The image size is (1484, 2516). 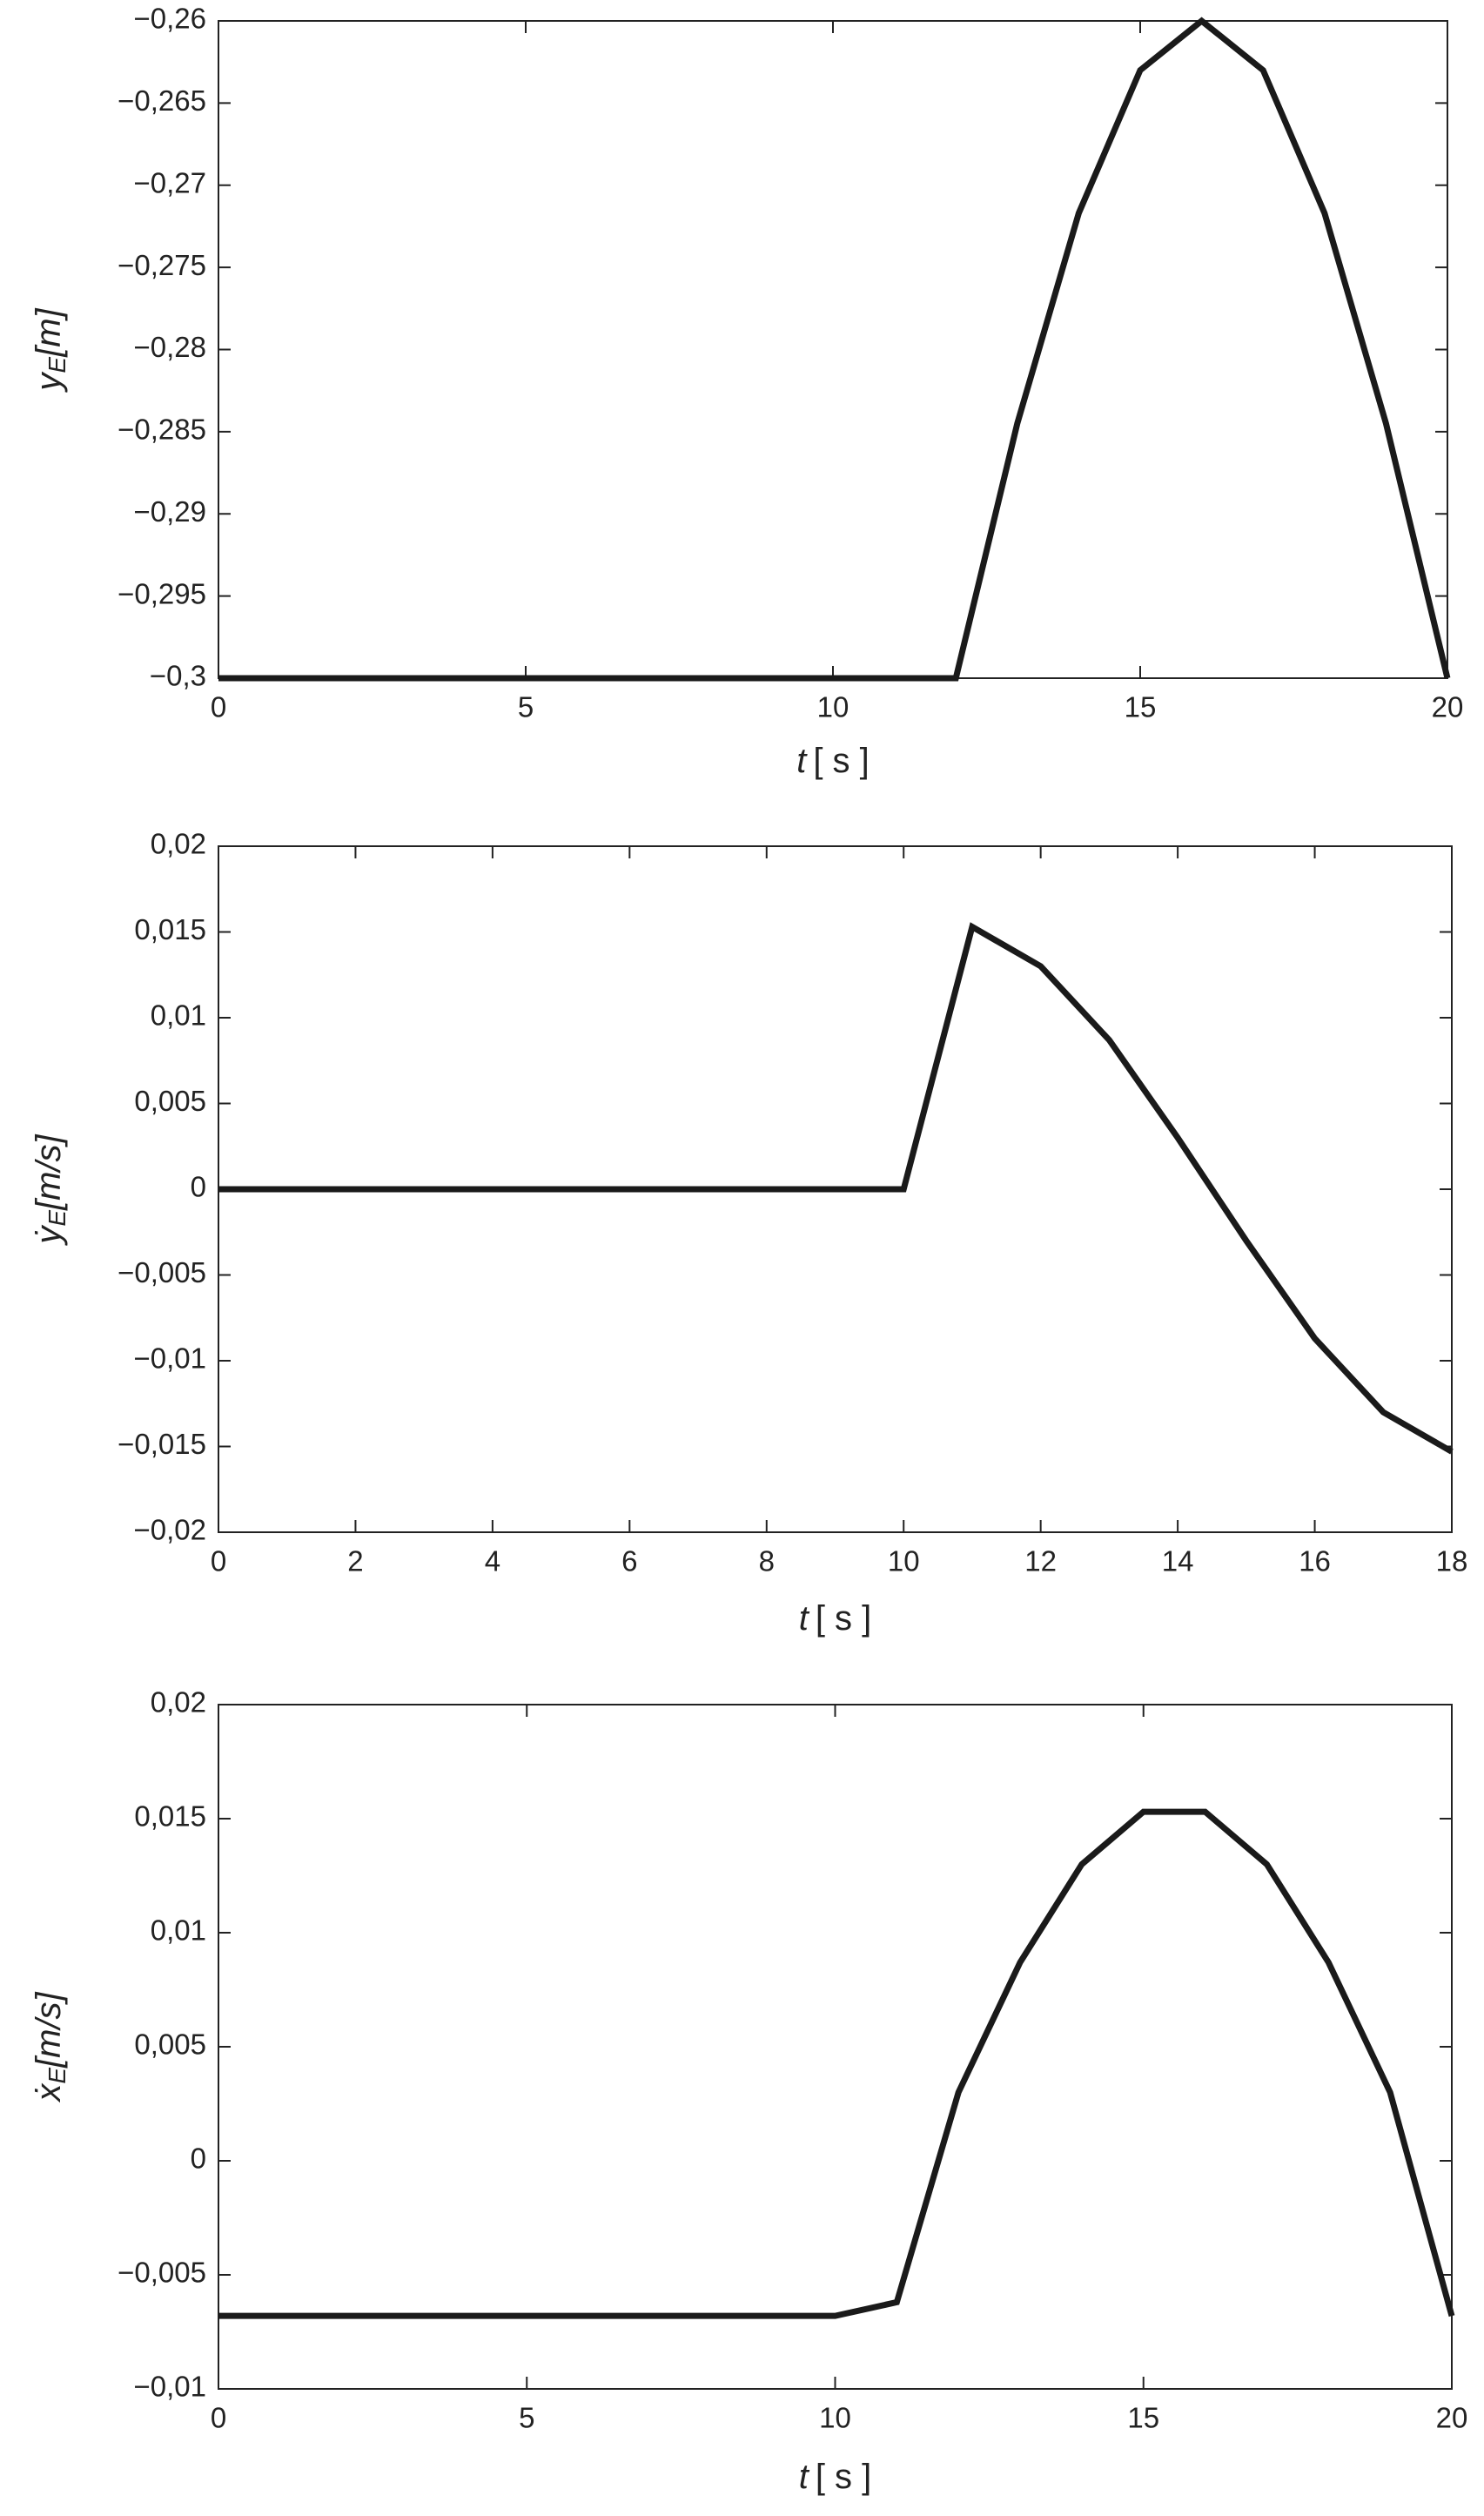 I want to click on y-label-symbol: ẋ, so click(x=49, y=2093).